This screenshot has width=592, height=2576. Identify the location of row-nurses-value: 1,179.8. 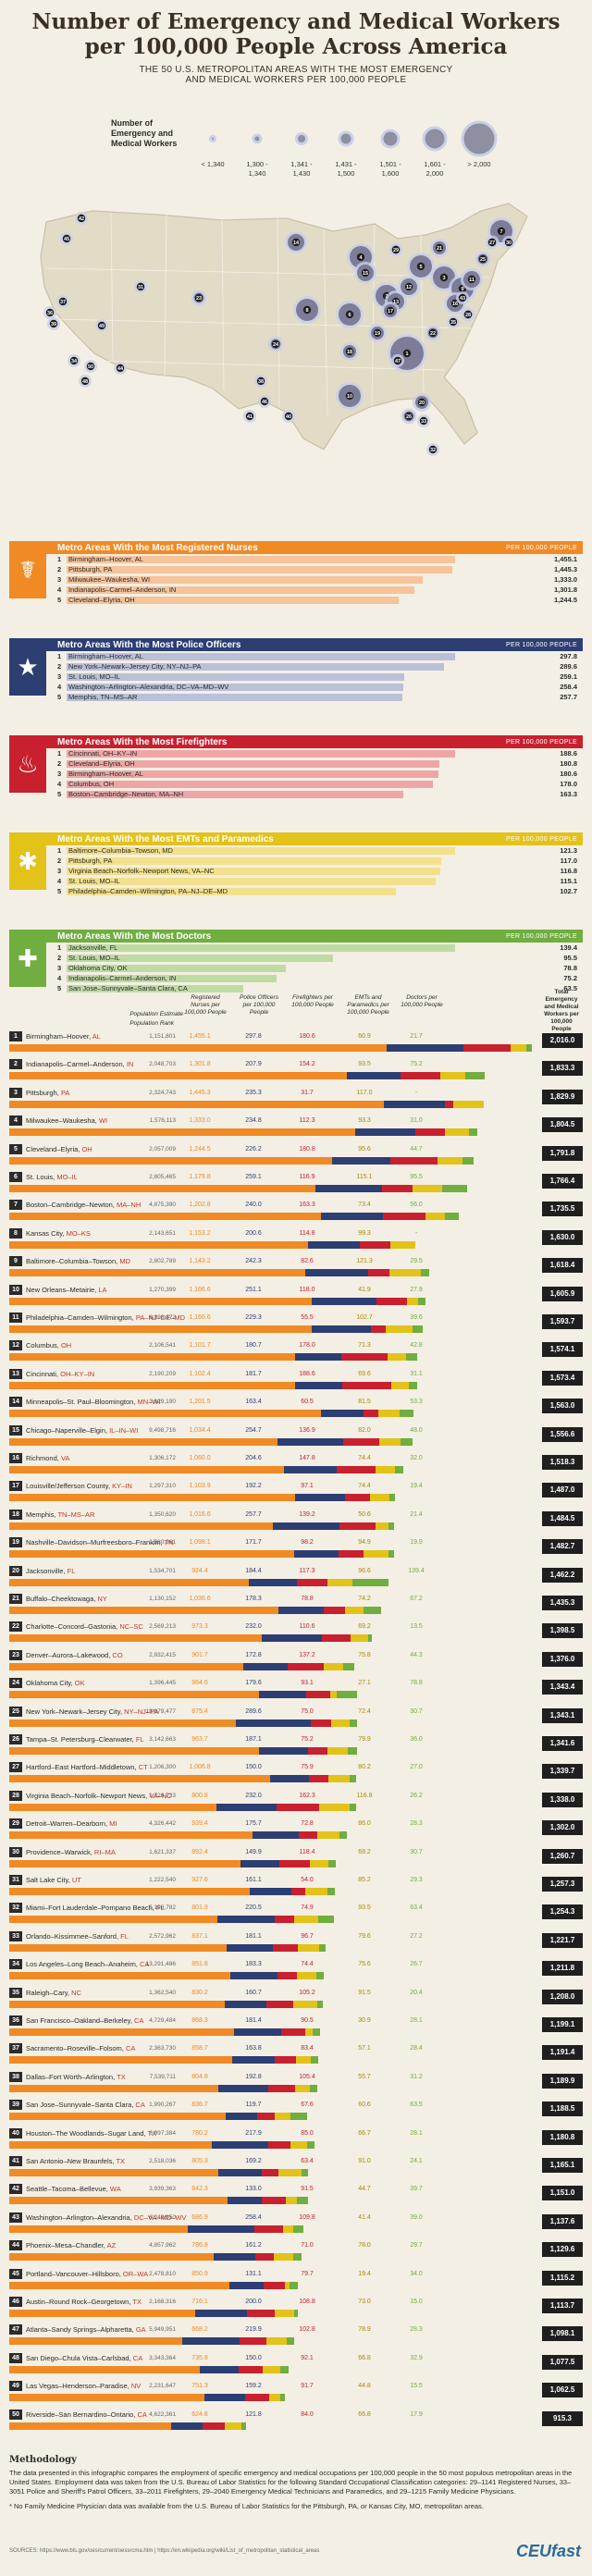
(200, 1177).